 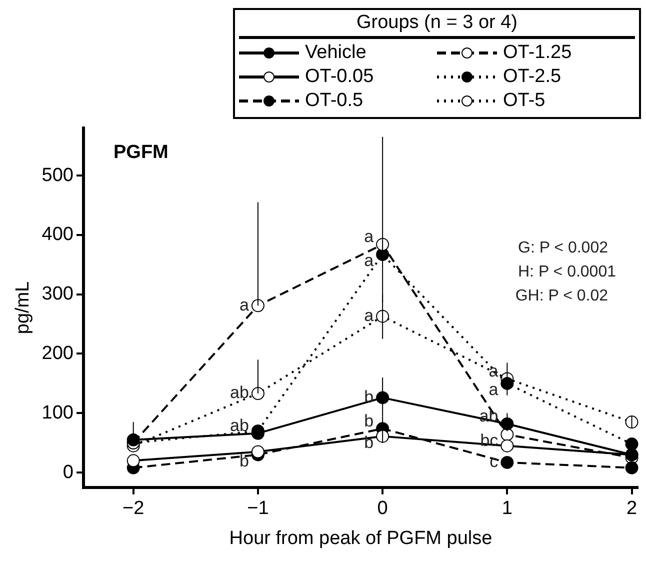 I want to click on x-tick-label: 1, so click(x=507, y=509).